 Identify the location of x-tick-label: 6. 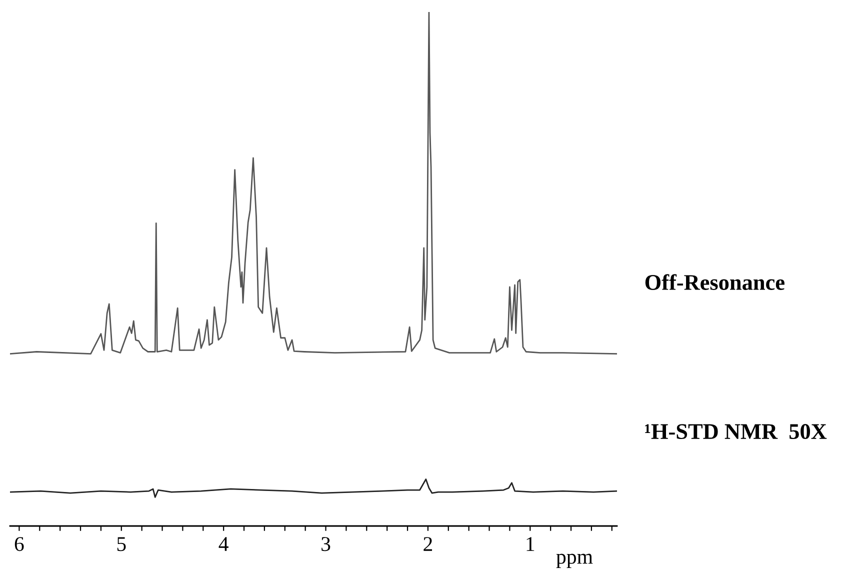
(19, 544).